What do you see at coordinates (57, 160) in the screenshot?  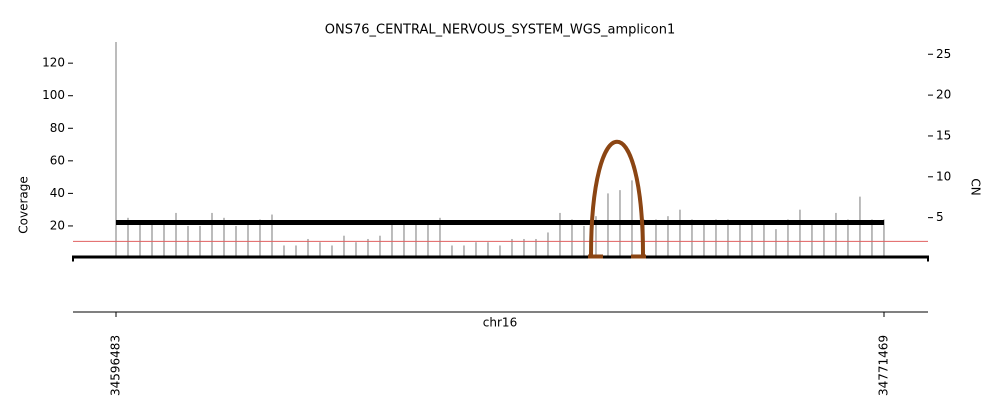 I see `y-tick-label: 60` at bounding box center [57, 160].